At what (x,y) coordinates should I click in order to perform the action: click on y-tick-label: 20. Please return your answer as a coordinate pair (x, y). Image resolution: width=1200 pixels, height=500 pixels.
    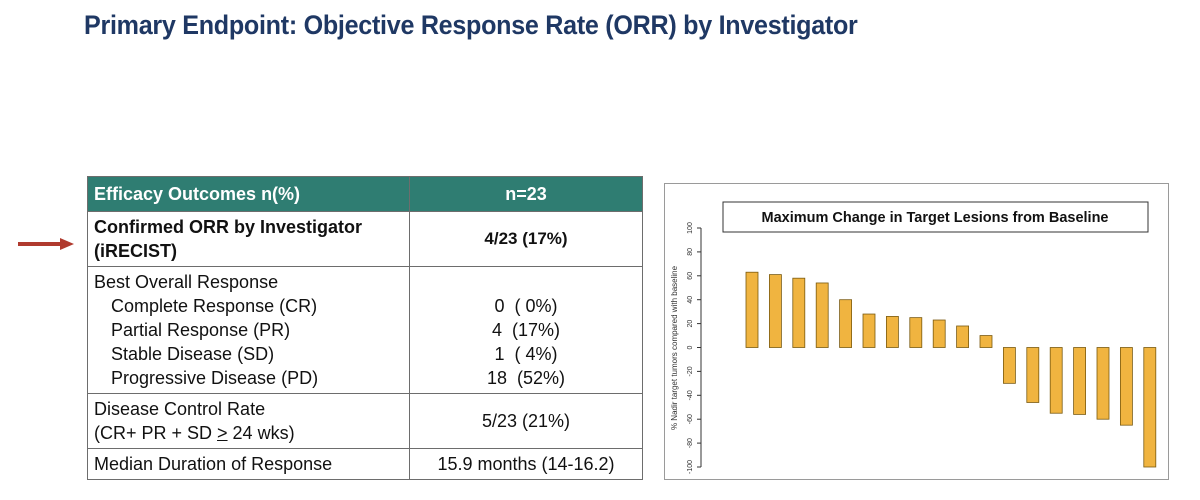
    Looking at the image, I should click on (690, 324).